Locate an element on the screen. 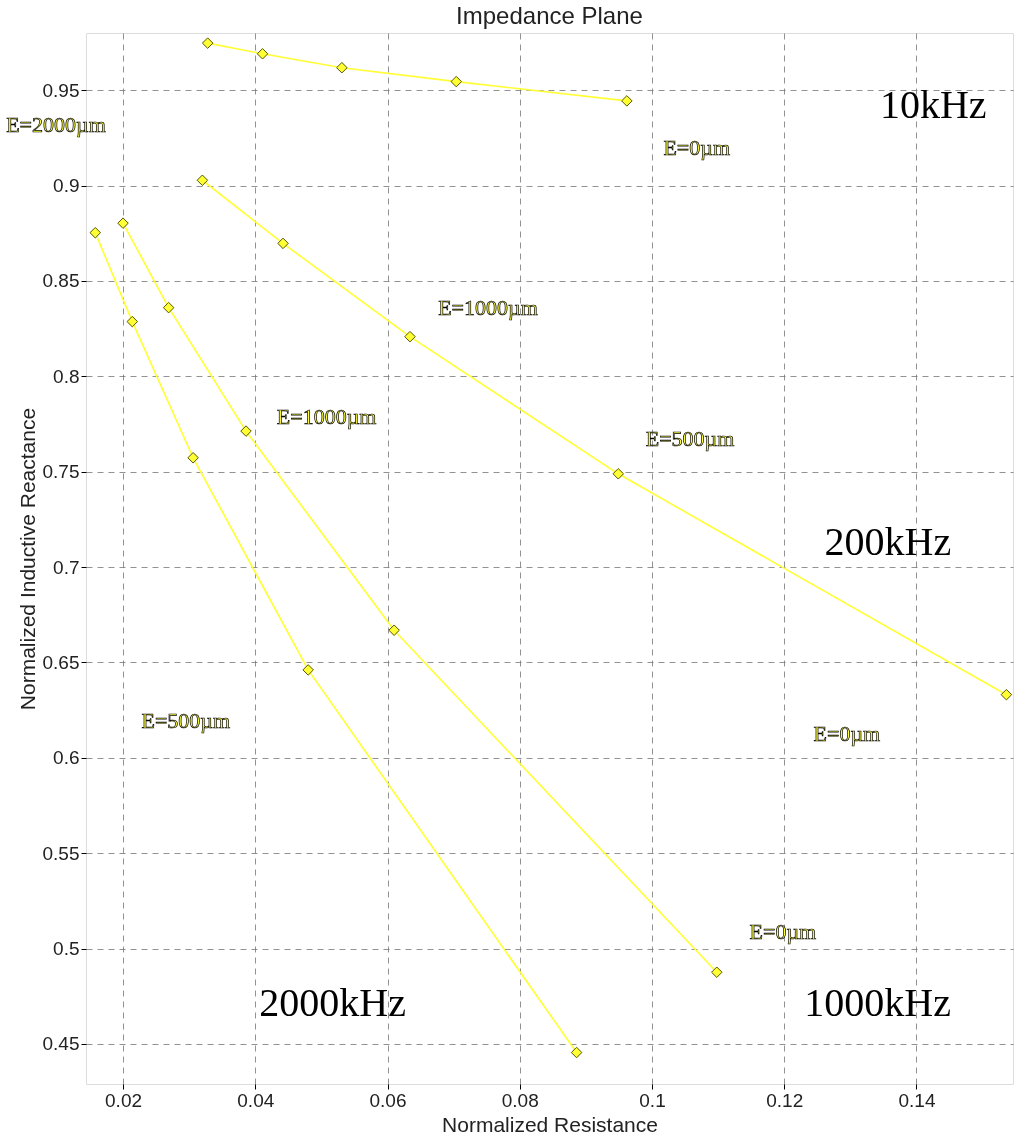 The image size is (1023, 1140). annotation: 200kHz is located at coordinates (888, 541).